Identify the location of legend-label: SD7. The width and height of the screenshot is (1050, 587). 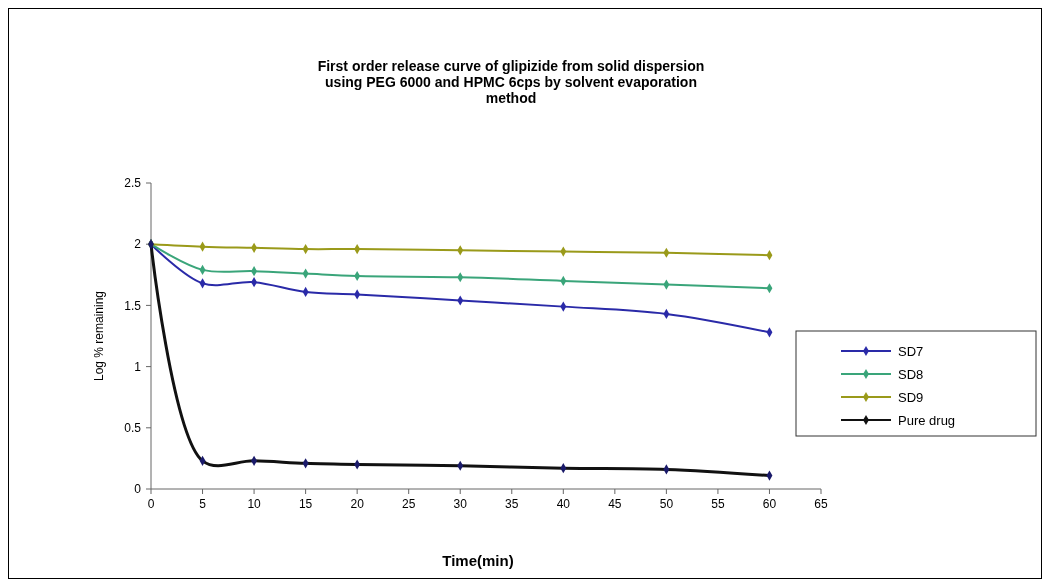
(911, 351).